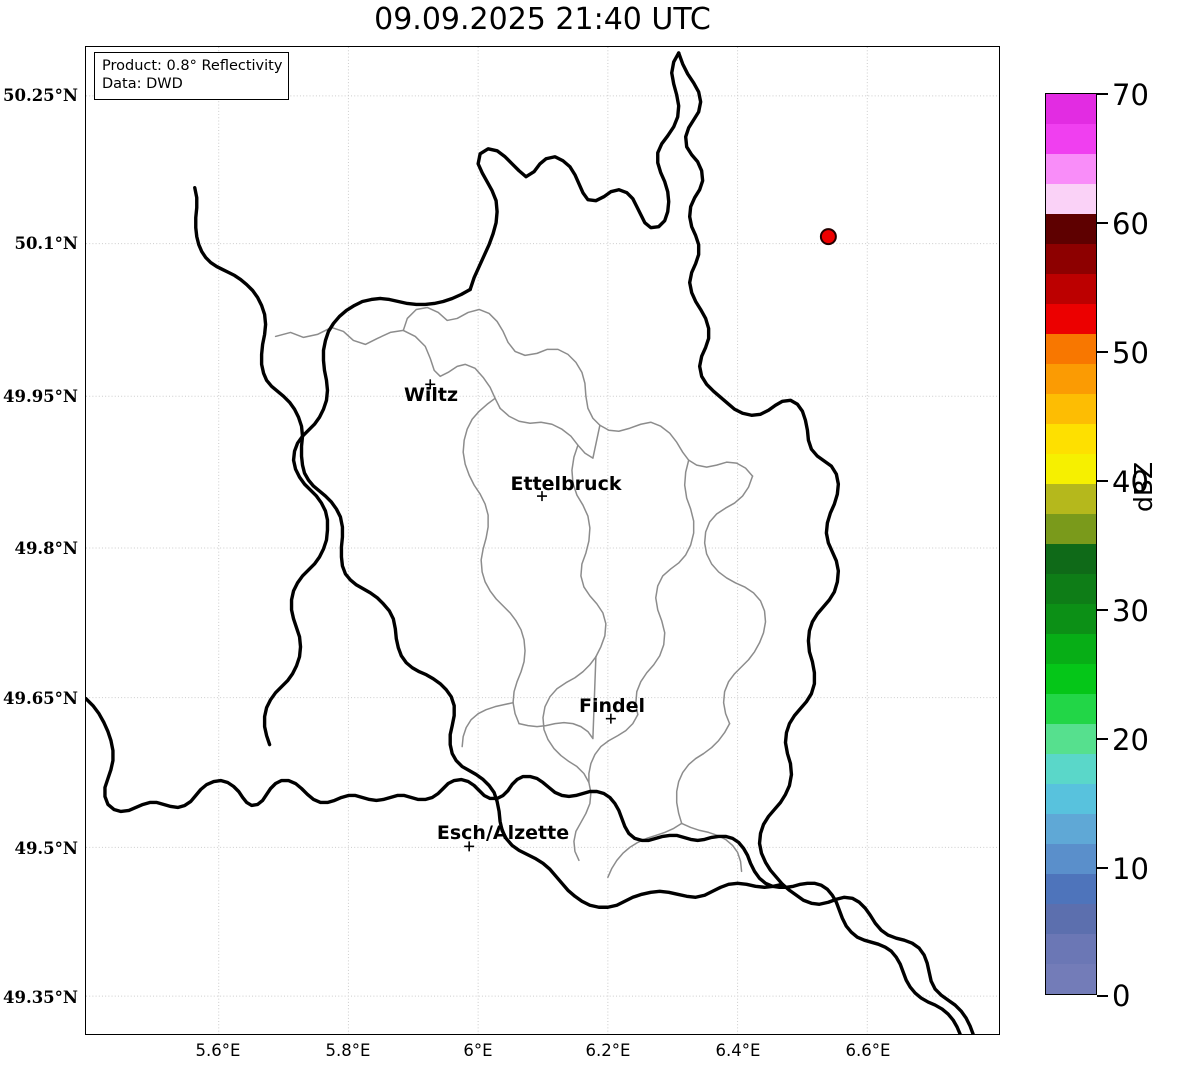 This screenshot has height=1081, width=1184. What do you see at coordinates (40, 997) in the screenshot?
I see `ytick-label-4935: 49.35°N` at bounding box center [40, 997].